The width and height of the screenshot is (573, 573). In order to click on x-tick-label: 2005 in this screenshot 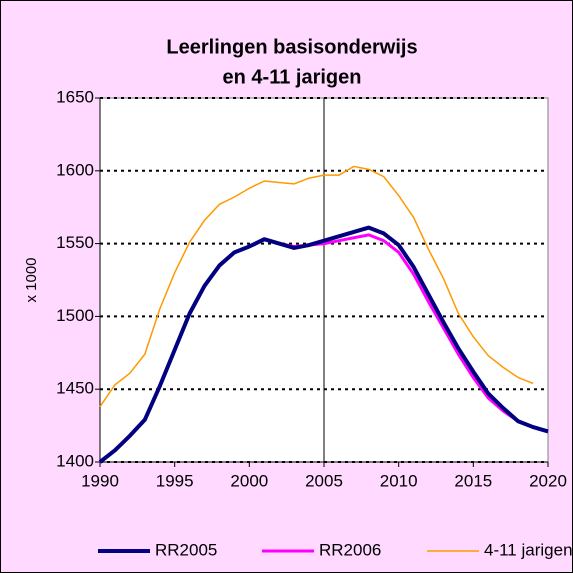, I will do `click(324, 480)`.